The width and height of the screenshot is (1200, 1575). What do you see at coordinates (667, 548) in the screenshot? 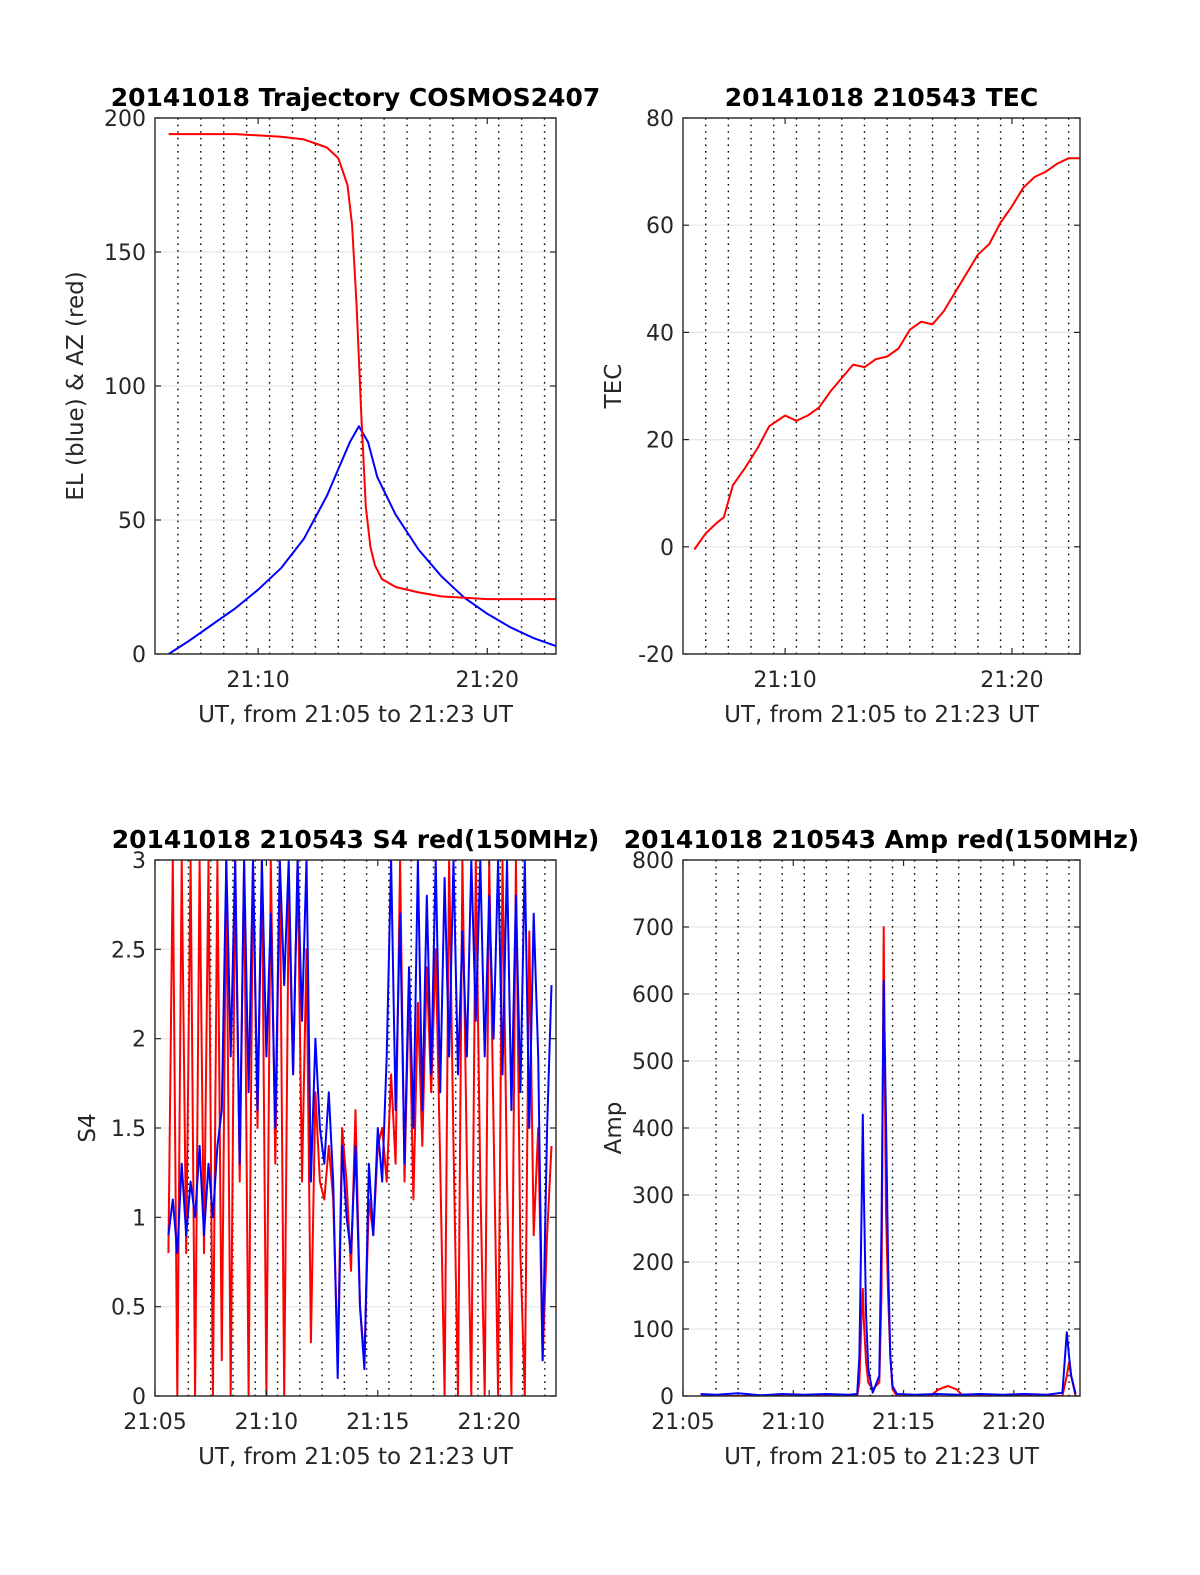
I see `tec-ytick-label: 0` at bounding box center [667, 548].